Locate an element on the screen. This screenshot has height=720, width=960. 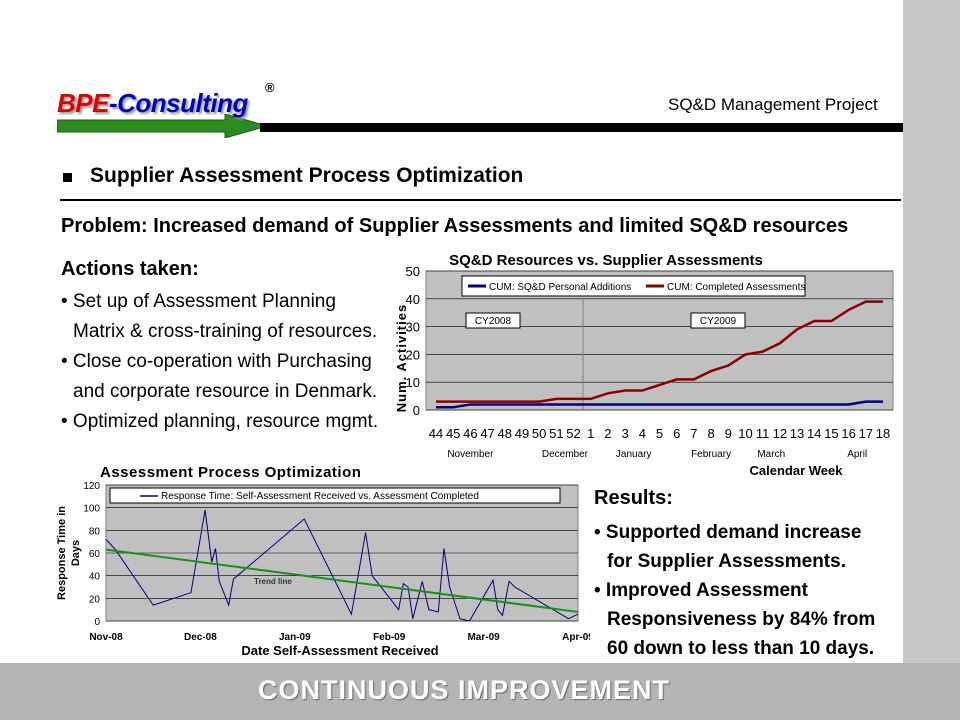
week-tick-label: 1 is located at coordinates (590, 433).